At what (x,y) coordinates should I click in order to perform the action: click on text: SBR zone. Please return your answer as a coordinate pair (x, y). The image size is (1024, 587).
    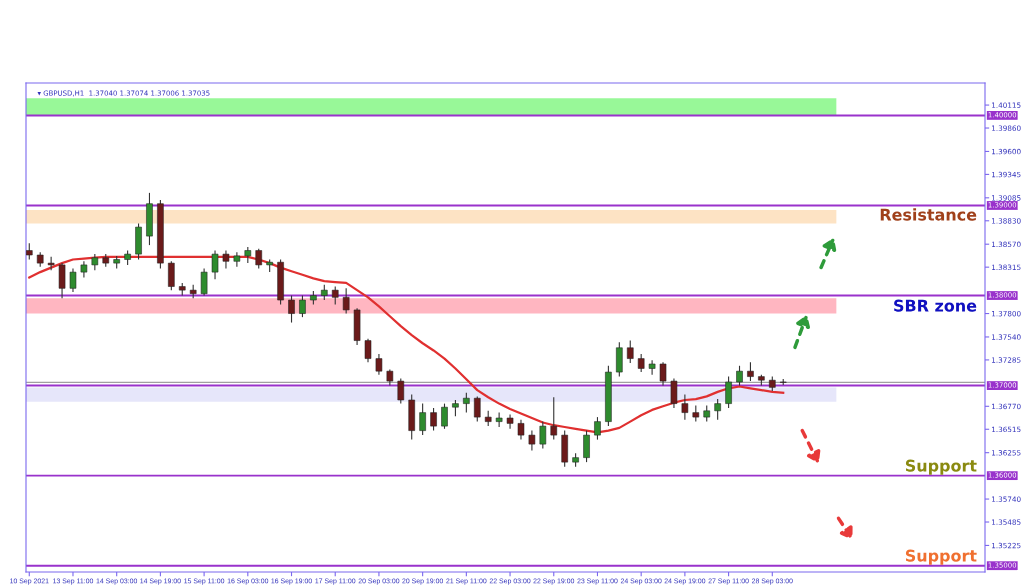
    Looking at the image, I should click on (935, 305).